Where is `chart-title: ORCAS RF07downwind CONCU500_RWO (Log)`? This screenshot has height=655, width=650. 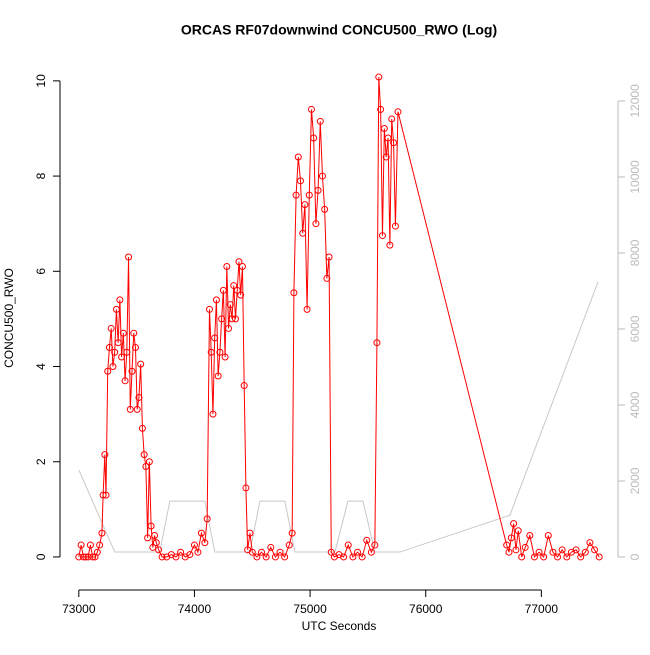 chart-title: ORCAS RF07downwind CONCU500_RWO (Log) is located at coordinates (339, 30).